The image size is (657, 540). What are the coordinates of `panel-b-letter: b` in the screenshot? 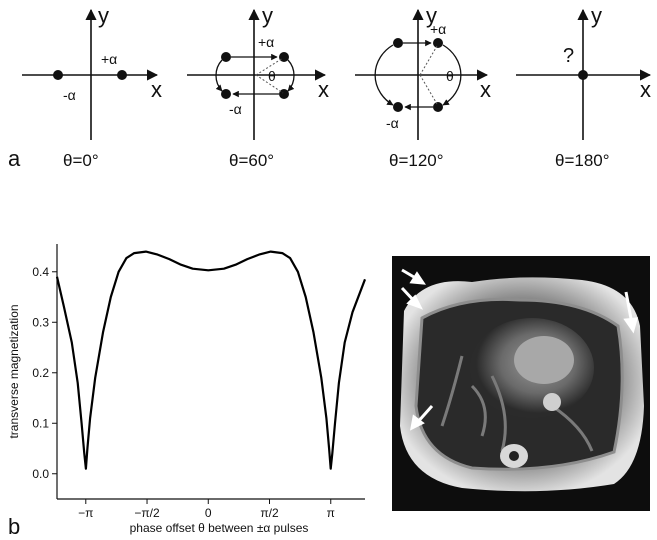 It's located at (14, 526).